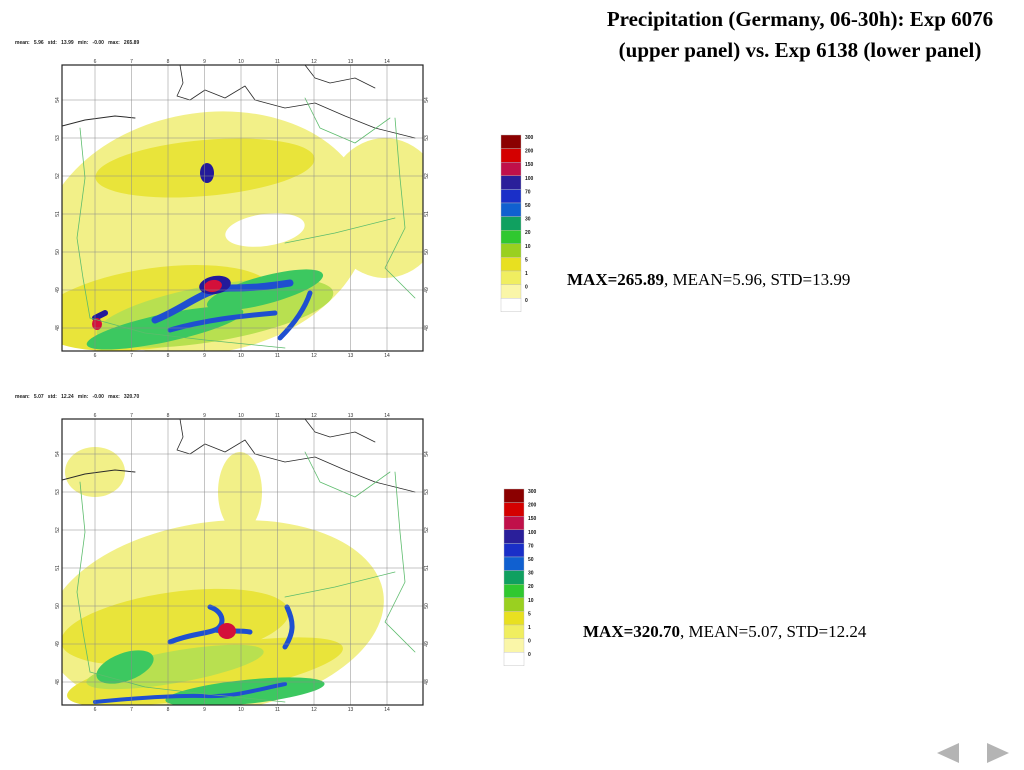 Image resolution: width=1024 pixels, height=770 pixels. I want to click on lat-tick-label: 50, so click(58, 252).